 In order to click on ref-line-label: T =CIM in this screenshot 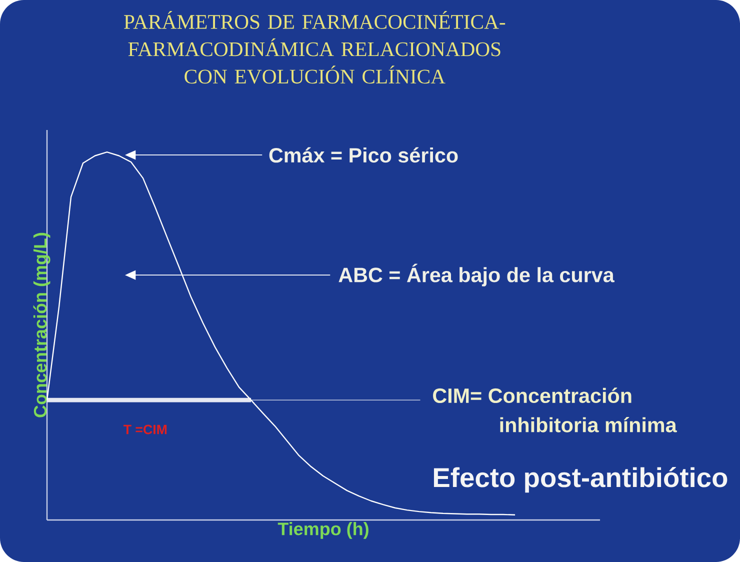, I will do `click(145, 429)`.